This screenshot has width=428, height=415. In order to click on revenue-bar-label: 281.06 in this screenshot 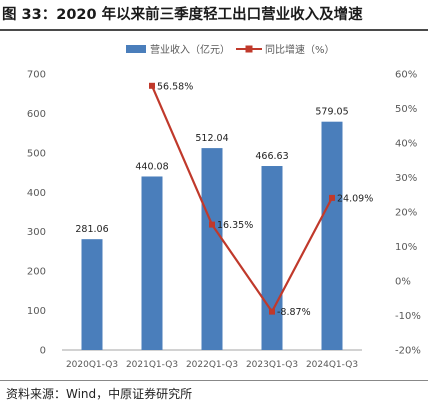, I will do `click(91, 229)`.